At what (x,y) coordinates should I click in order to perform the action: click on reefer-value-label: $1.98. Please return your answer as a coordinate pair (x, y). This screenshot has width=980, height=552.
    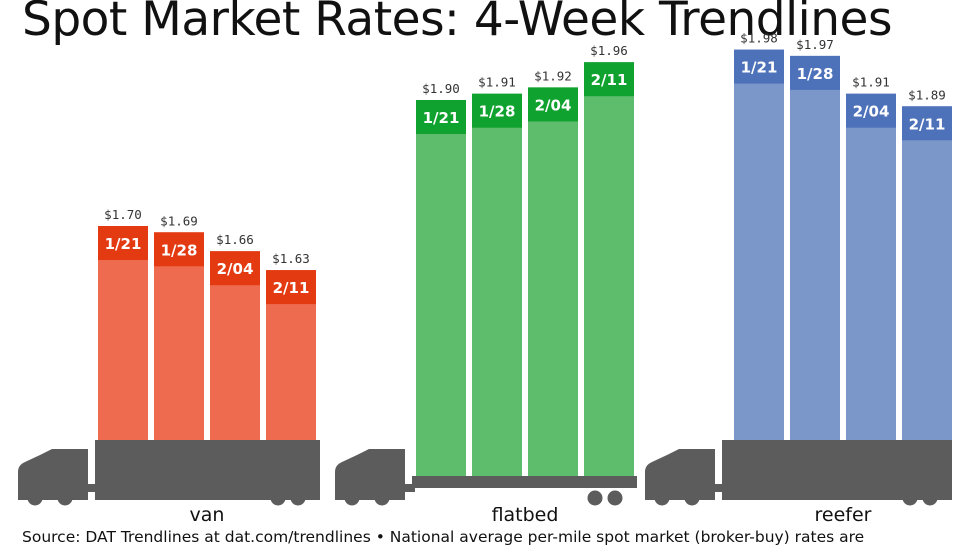
    Looking at the image, I should click on (759, 38).